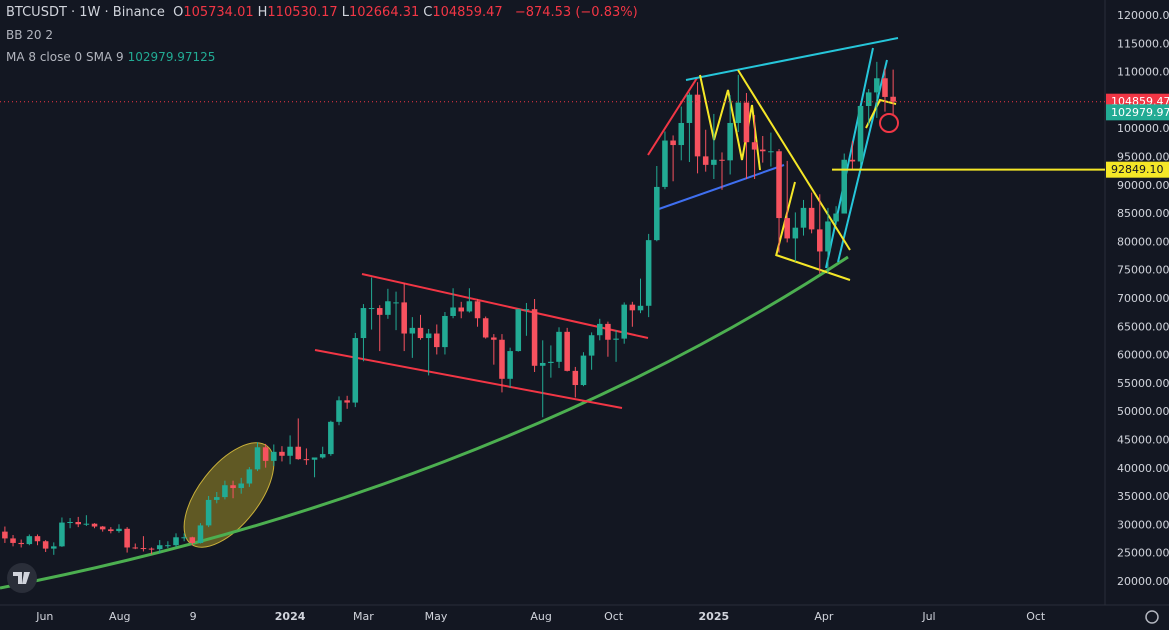 This screenshot has width=1169, height=630. I want to click on indicator: BB 20 2, so click(29, 35).